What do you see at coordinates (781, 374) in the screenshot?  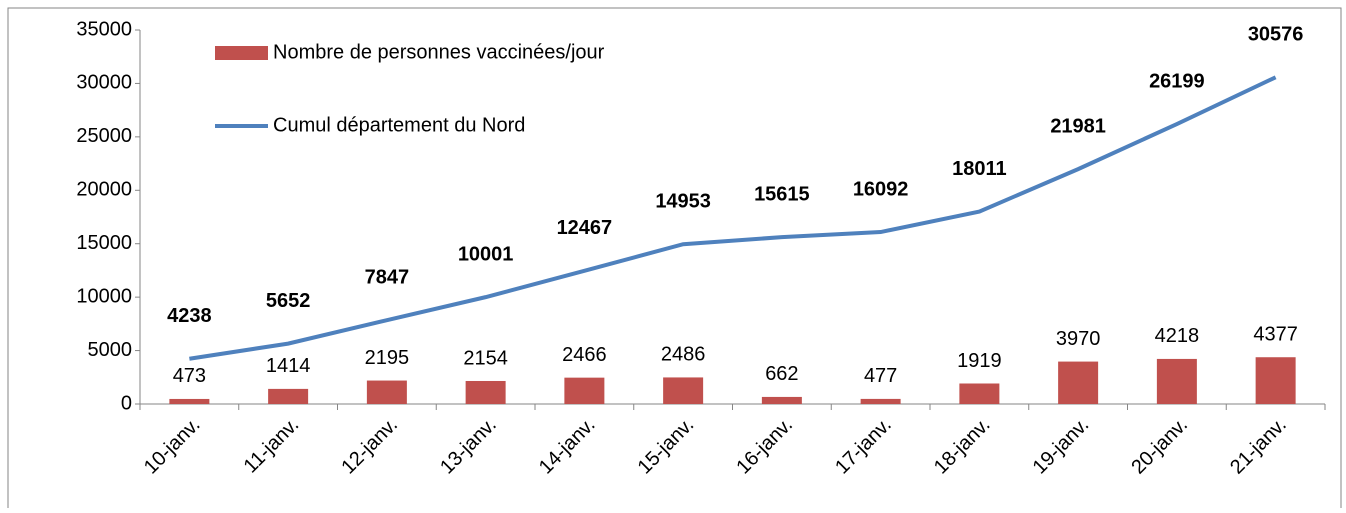 I see `bar-value-label: 662` at bounding box center [781, 374].